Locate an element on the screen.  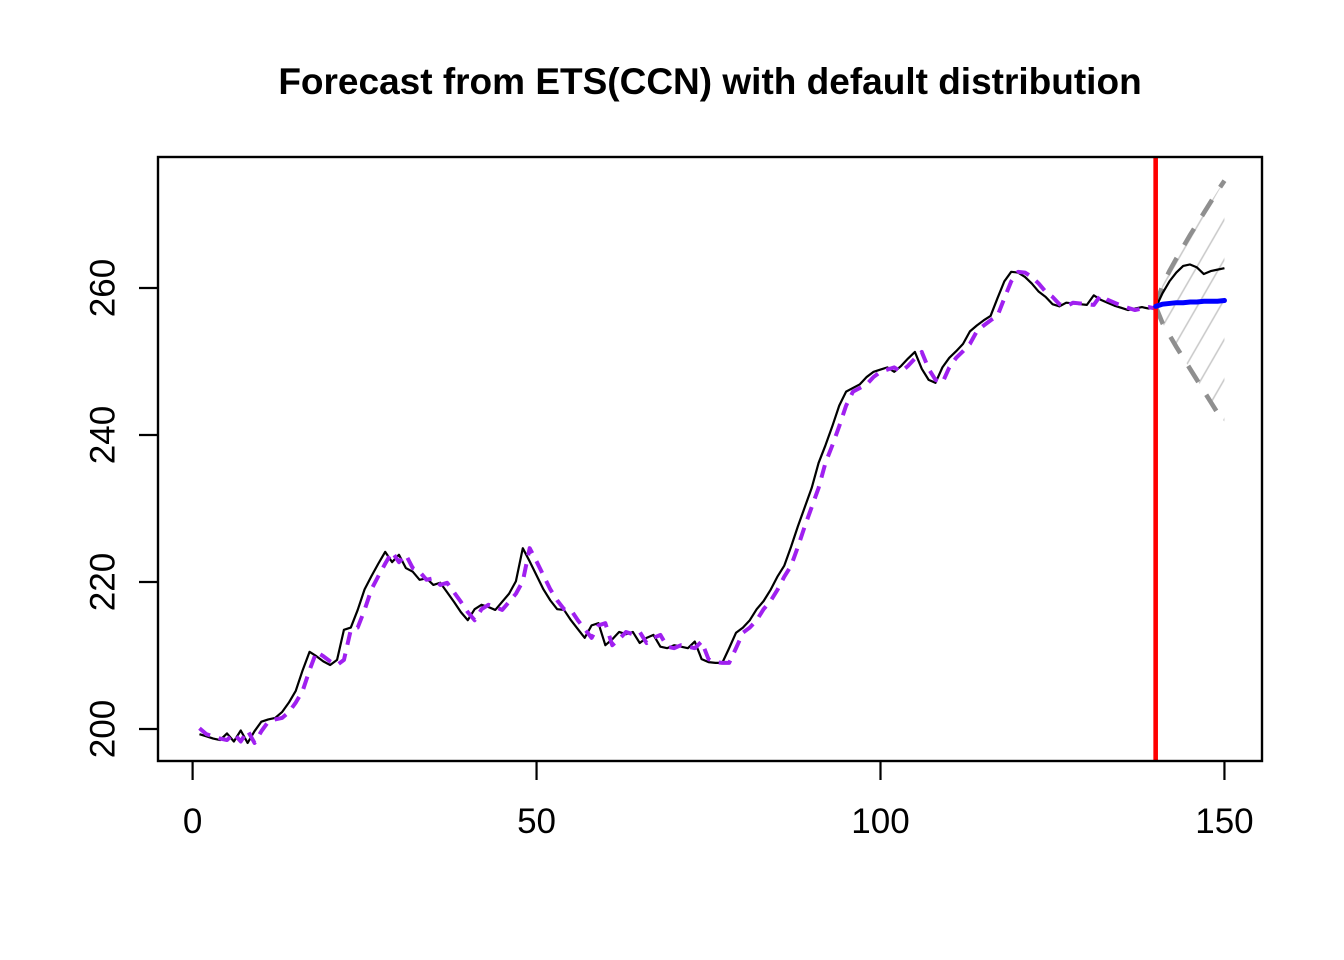
future-actual-line is located at coordinates (1189, 286).